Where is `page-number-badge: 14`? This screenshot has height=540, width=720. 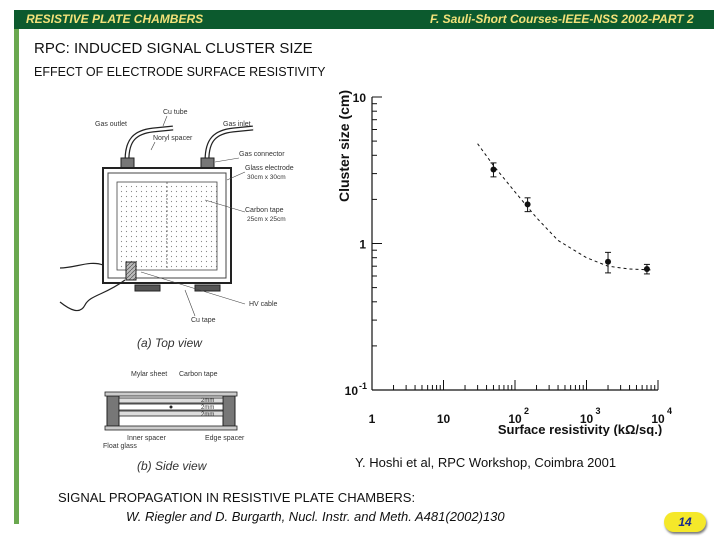 page-number-badge: 14 is located at coordinates (685, 522).